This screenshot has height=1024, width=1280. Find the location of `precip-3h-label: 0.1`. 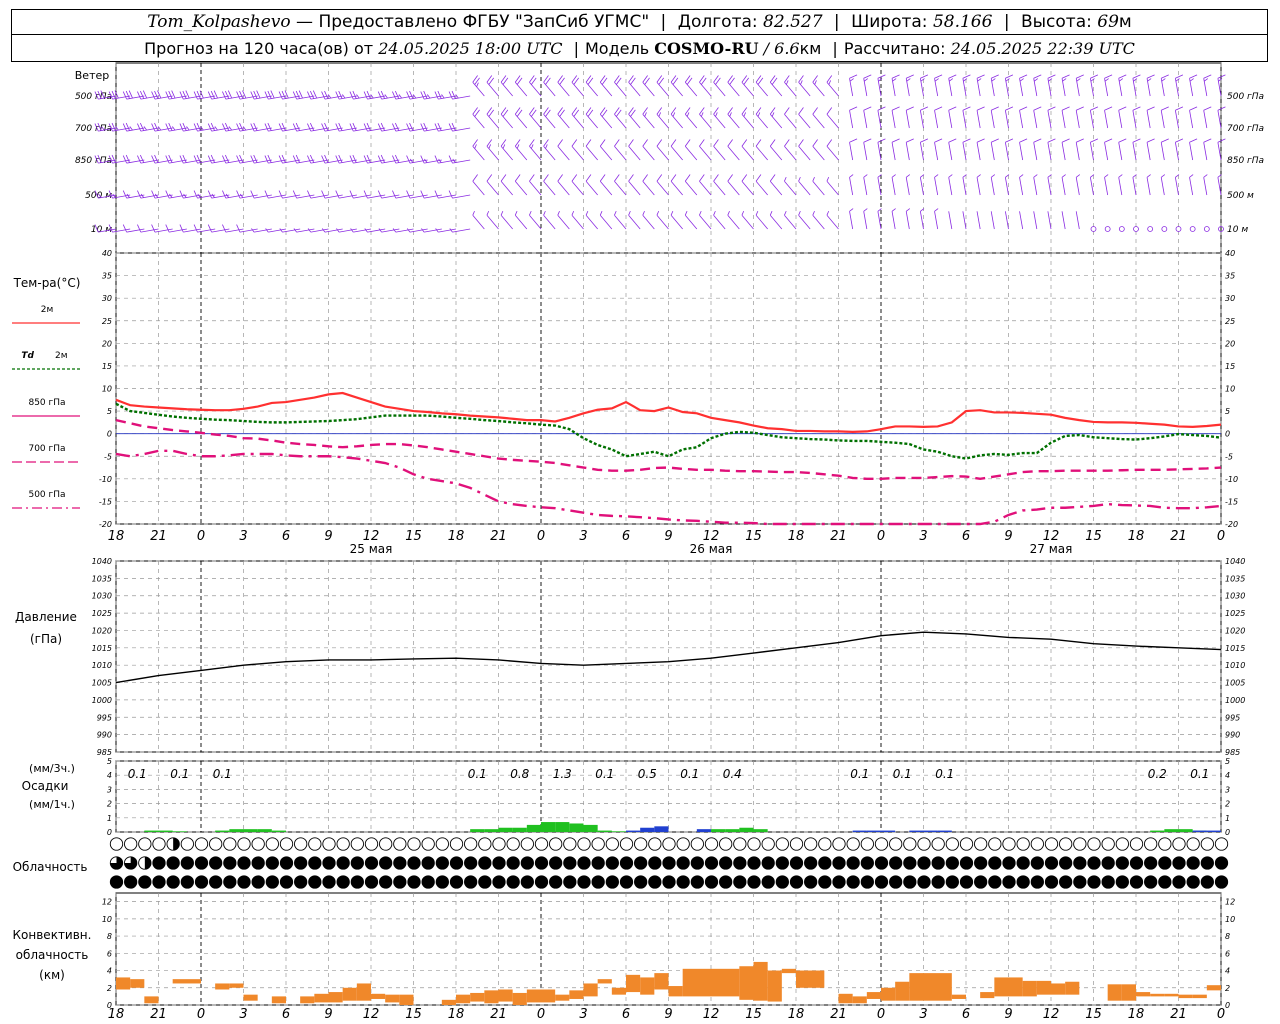

precip-3h-label: 0.1 is located at coordinates (222, 774).